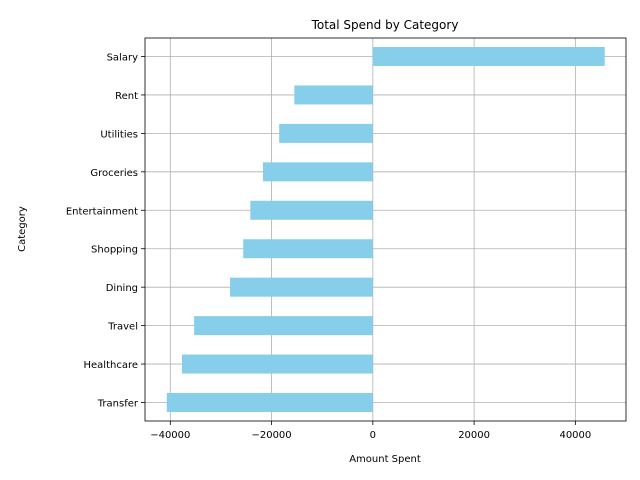  Describe the element at coordinates (170, 435) in the screenshot. I see `x-tick-label: −40000` at that location.